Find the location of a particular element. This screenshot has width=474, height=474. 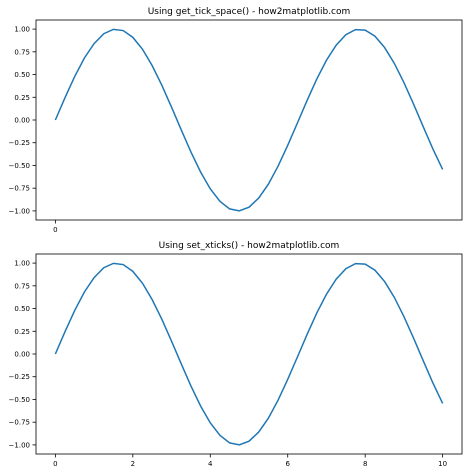

x-tick-label: 6 is located at coordinates (287, 464).